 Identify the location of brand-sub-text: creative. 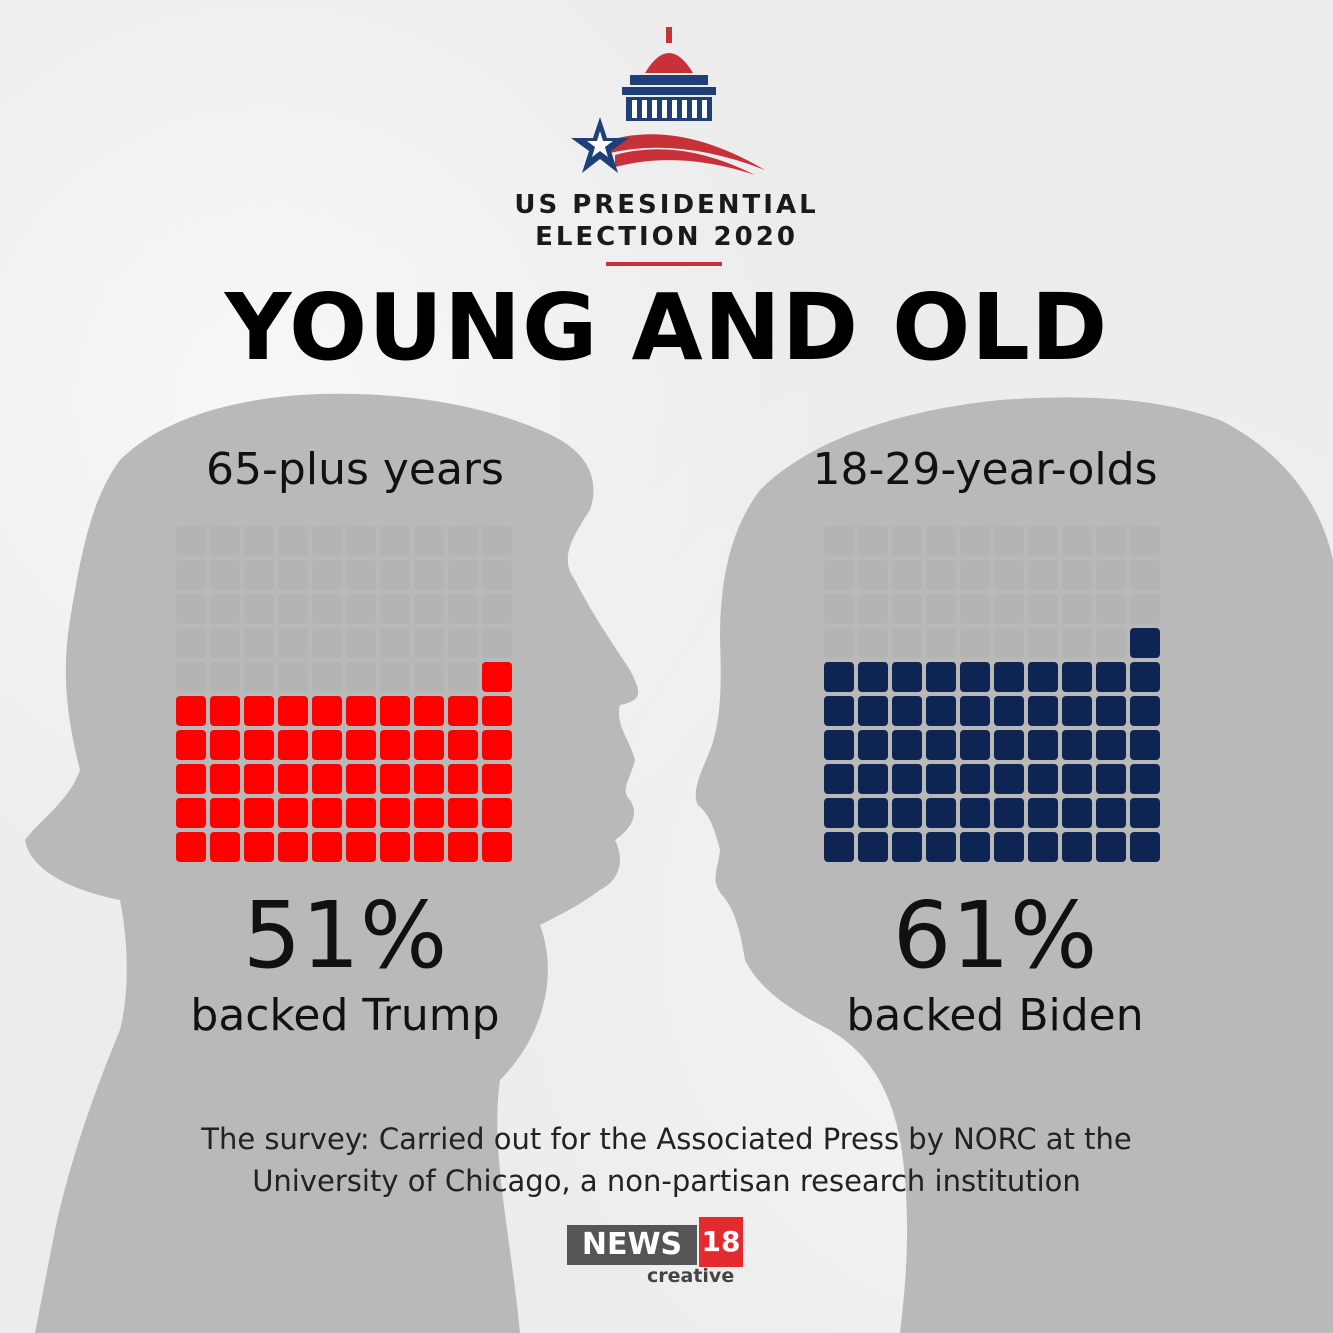
(691, 1276).